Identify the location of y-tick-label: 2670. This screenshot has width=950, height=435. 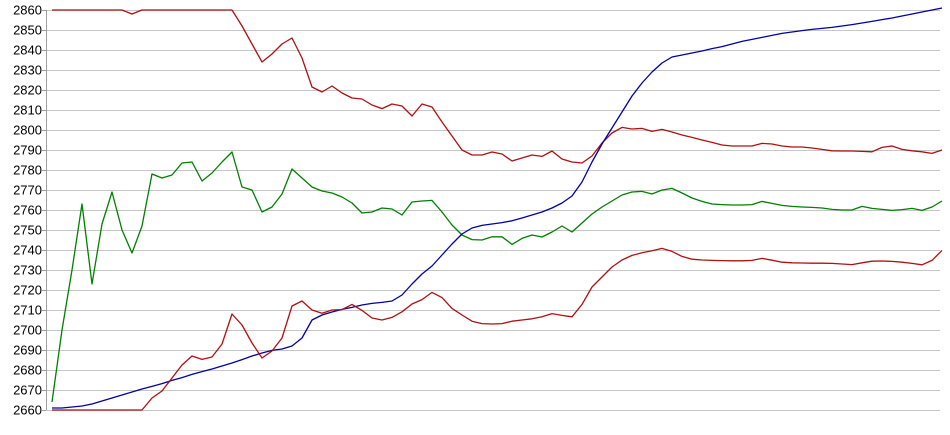
(27, 390).